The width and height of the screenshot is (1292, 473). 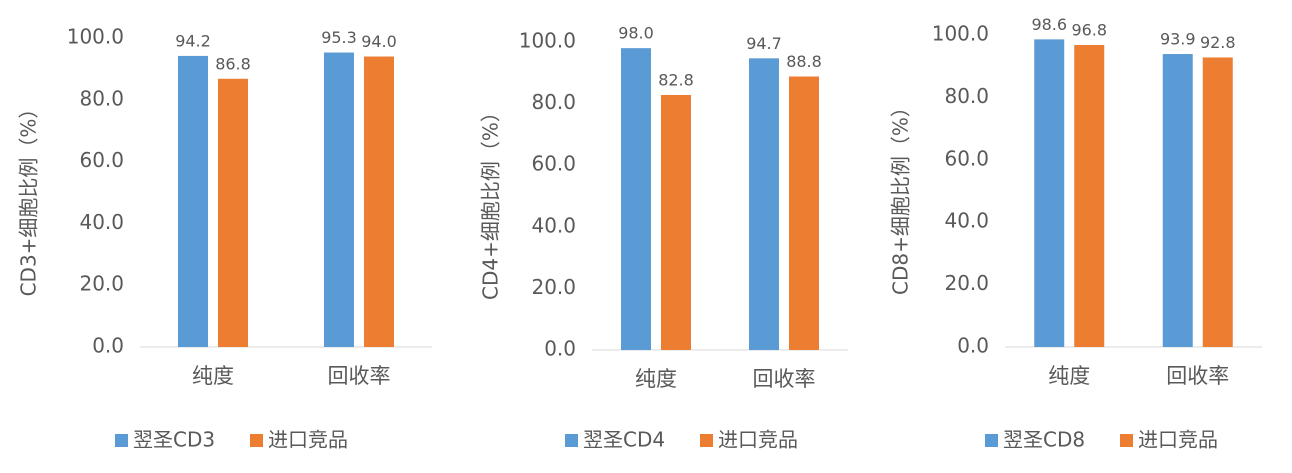 I want to click on legend-label: 翌圣CD8, so click(x=1044, y=440).